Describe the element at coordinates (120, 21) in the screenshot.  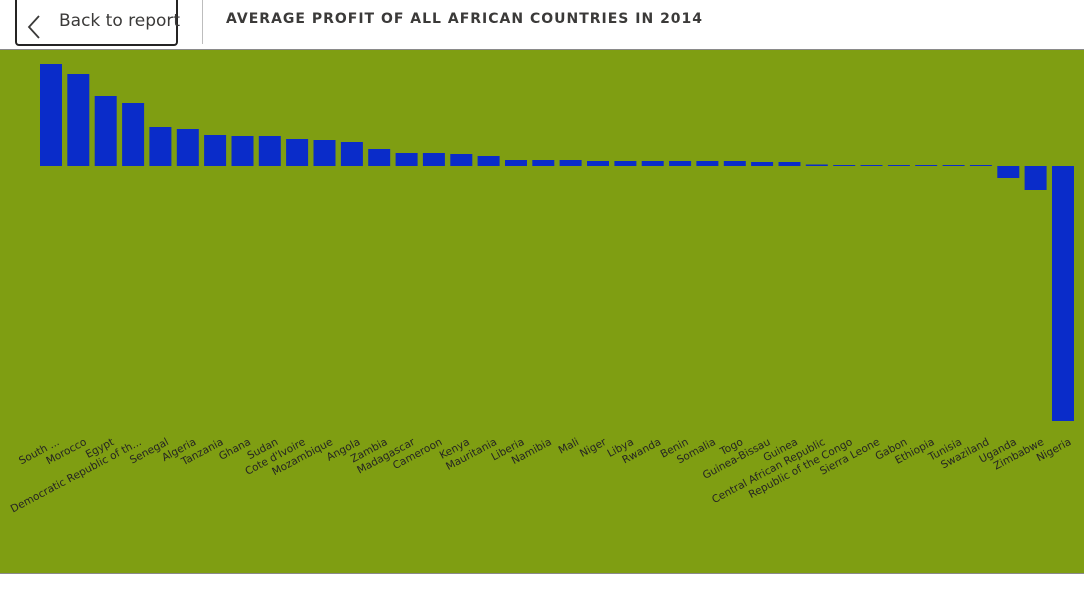
I see `back-label: Back to report` at that location.